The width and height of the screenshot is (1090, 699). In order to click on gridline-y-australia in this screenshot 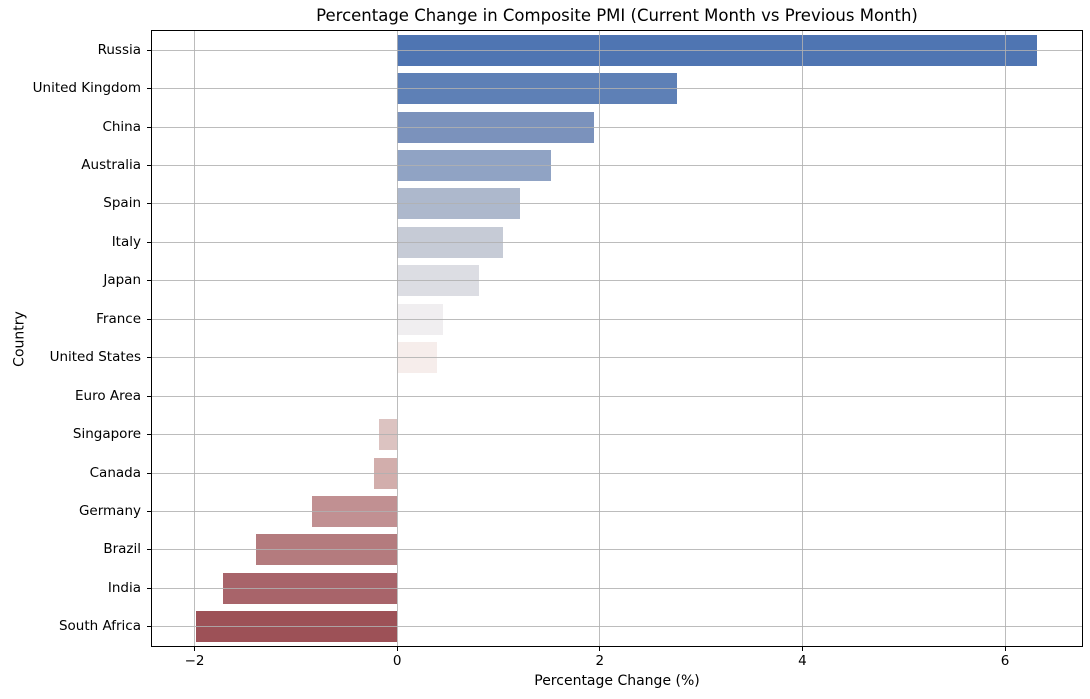, I will do `click(617, 166)`.